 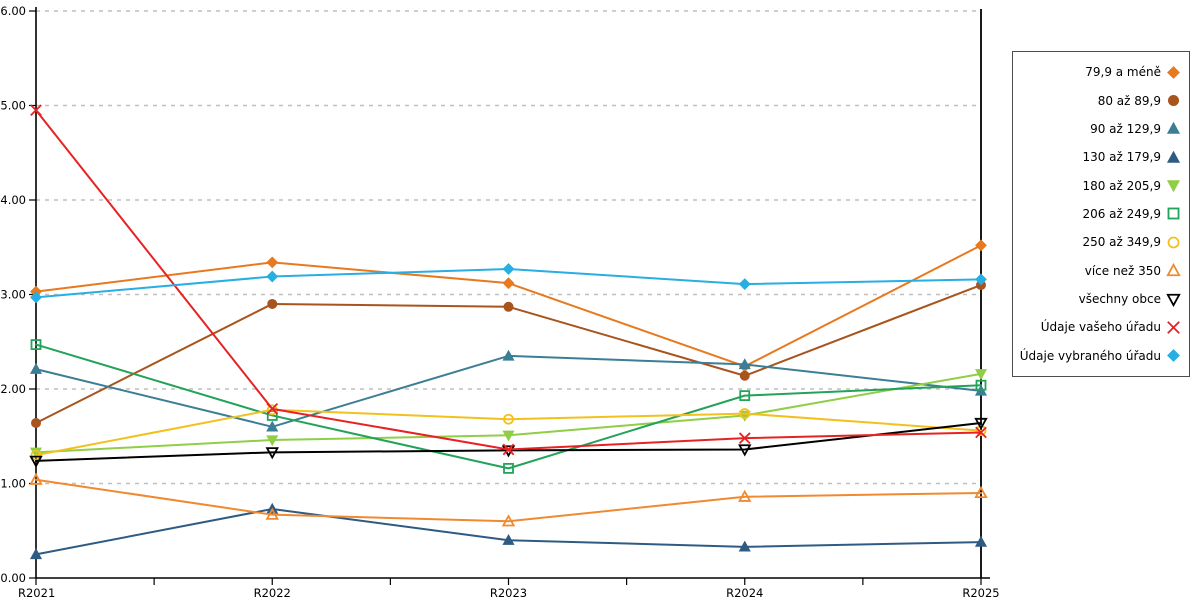 I want to click on legend-label: 90 až 129,9, so click(x=1125, y=128).